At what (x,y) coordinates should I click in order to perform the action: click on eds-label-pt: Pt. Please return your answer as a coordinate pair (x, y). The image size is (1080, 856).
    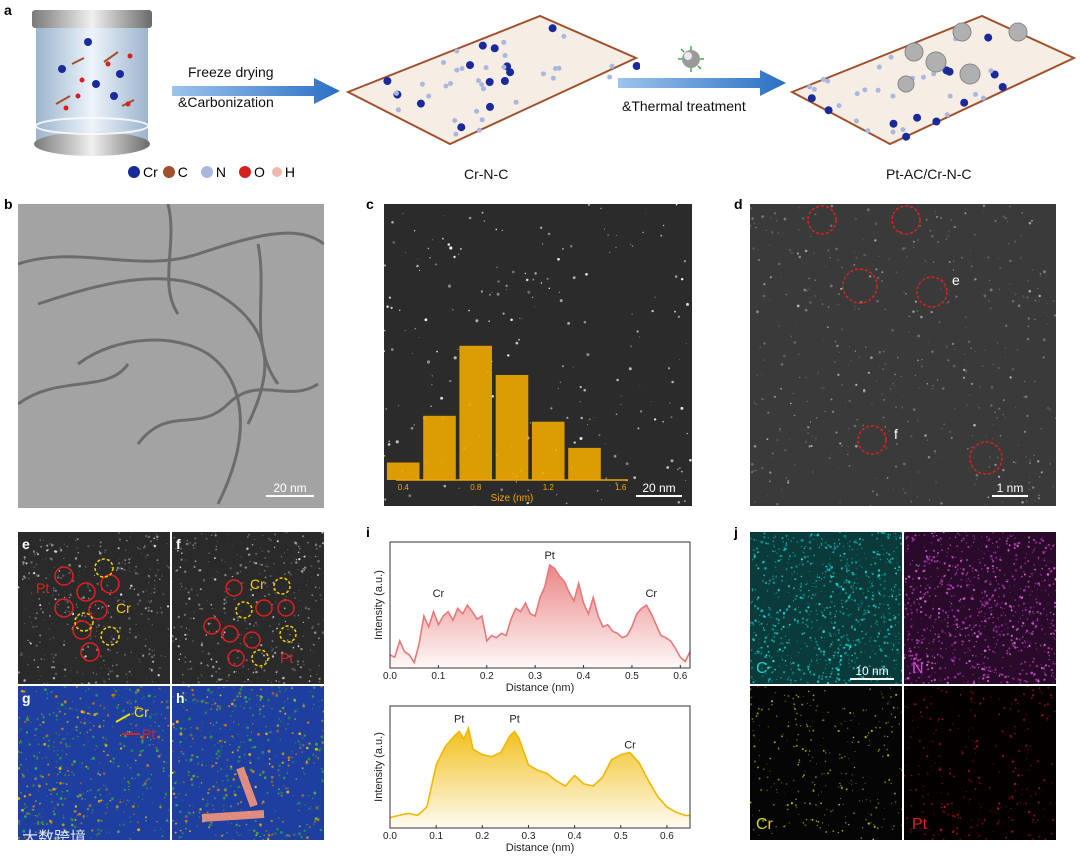
    Looking at the image, I should click on (920, 824).